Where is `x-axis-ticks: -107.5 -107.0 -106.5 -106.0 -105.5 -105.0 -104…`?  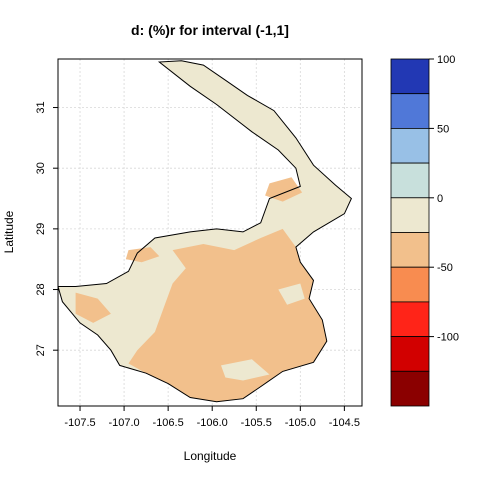 x-axis-ticks: -107.5 -107.0 -106.5 -106.0 -105.5 -105.0 -104… is located at coordinates (212, 417).